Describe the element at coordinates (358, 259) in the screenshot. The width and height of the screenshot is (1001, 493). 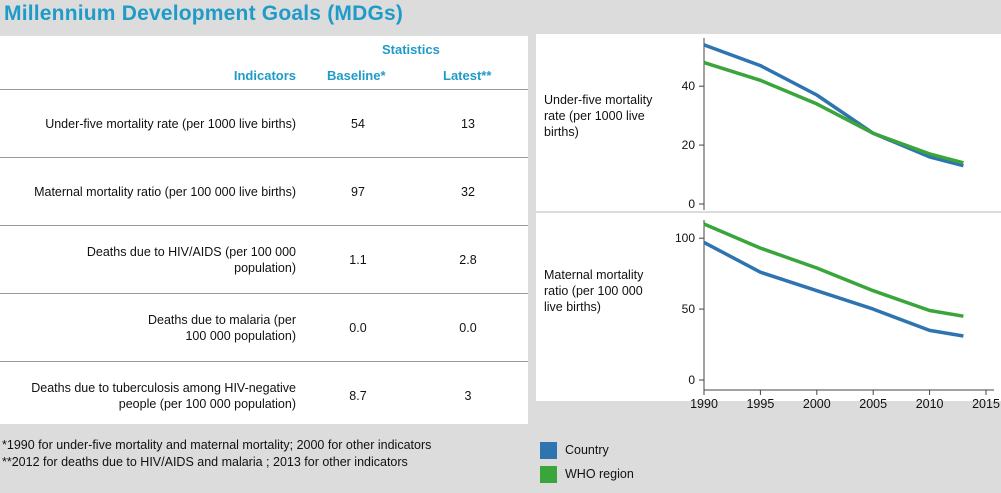
I see `baseline-cell: 1.1` at that location.